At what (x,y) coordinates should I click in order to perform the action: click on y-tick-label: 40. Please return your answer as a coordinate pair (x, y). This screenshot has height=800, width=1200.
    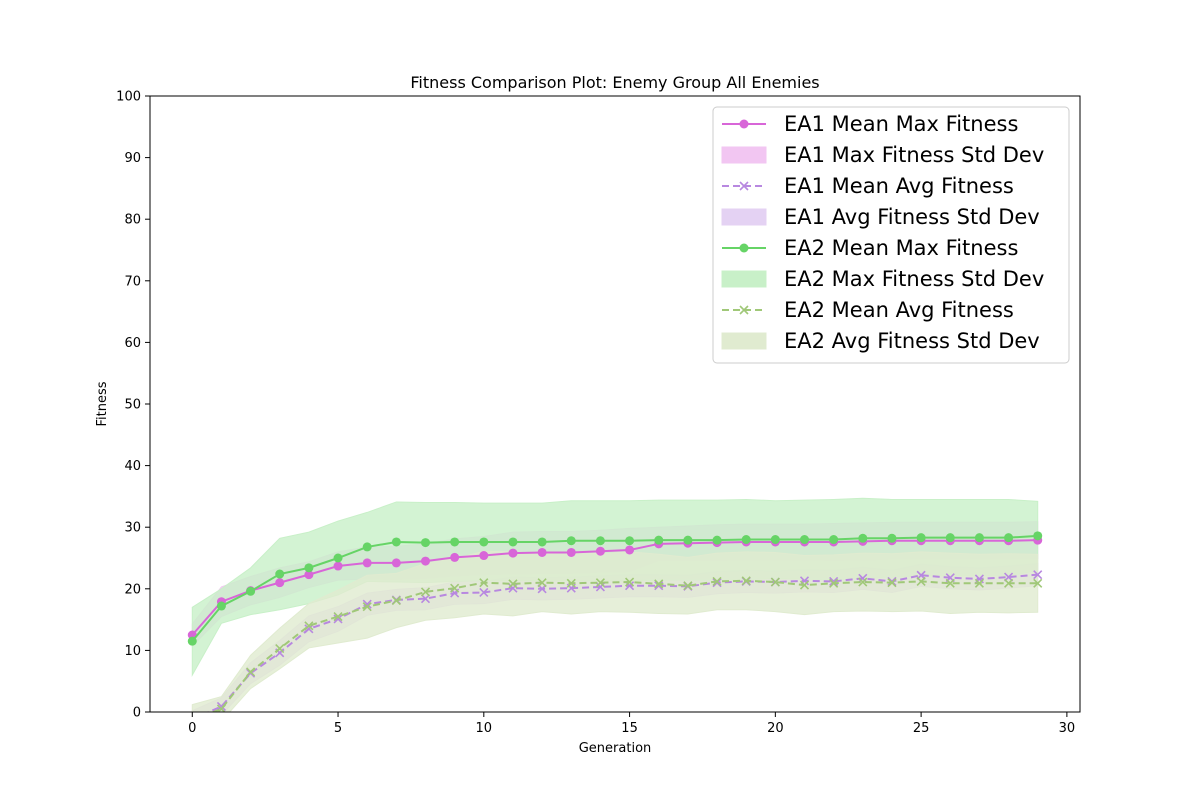
    Looking at the image, I should click on (132, 466).